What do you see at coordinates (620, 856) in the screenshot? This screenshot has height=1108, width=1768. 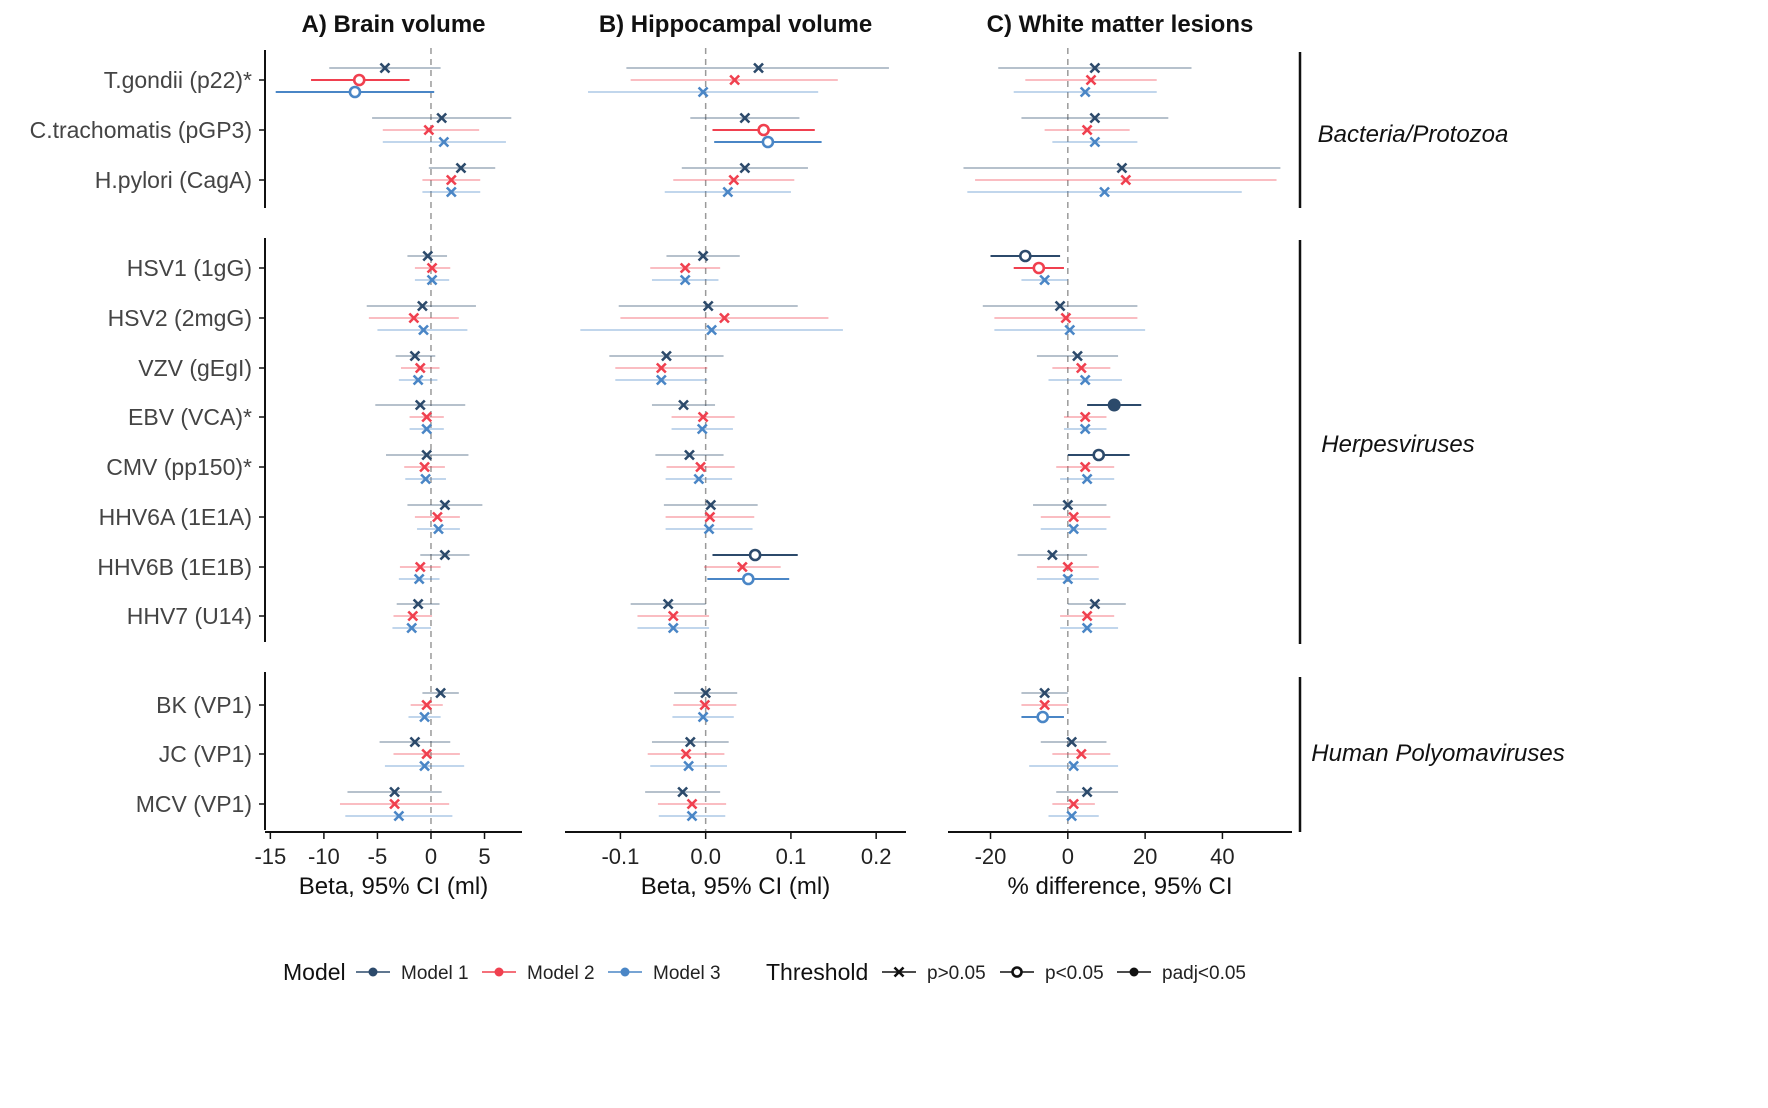 I see `x-tick-label: -0.1` at bounding box center [620, 856].